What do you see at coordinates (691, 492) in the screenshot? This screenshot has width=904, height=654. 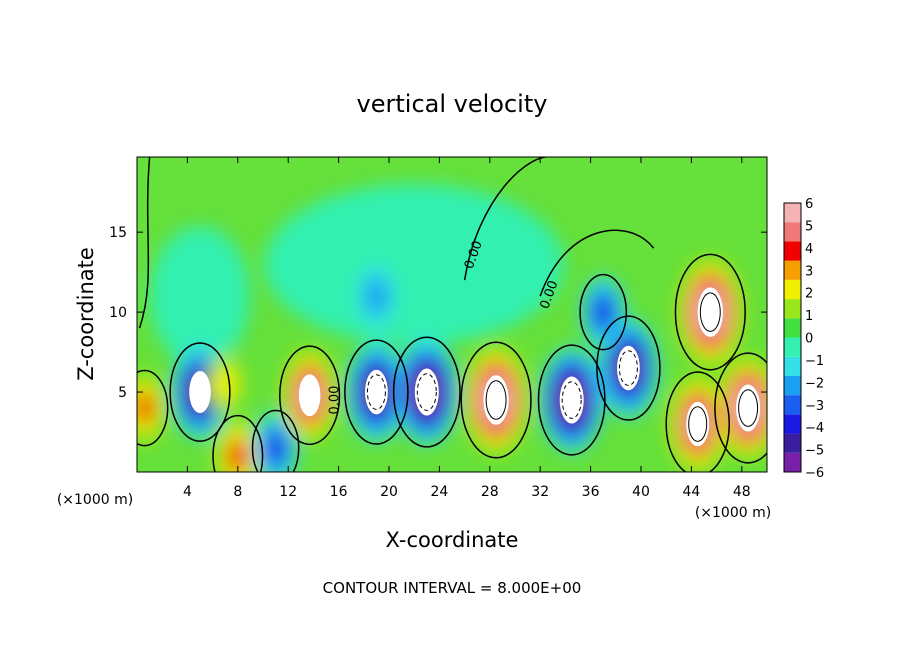 I see `x-tick-label: 44` at bounding box center [691, 492].